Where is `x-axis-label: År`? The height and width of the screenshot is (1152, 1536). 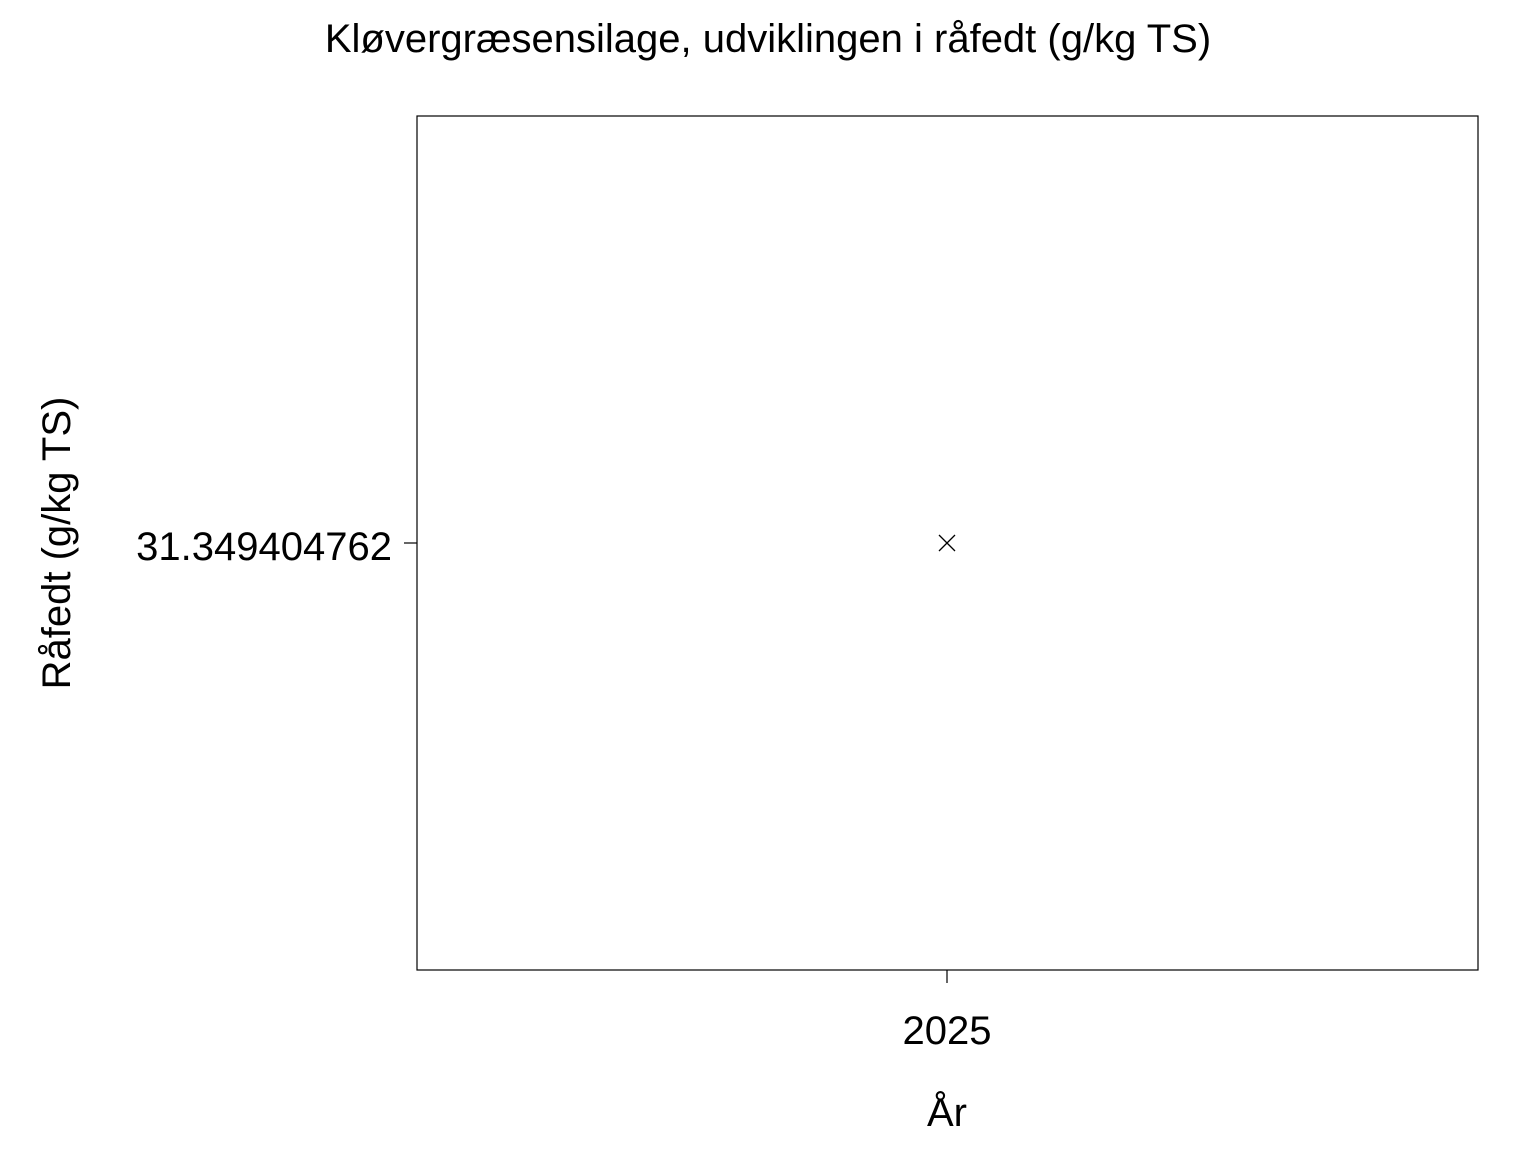
x-axis-label: År is located at coordinates (947, 1112).